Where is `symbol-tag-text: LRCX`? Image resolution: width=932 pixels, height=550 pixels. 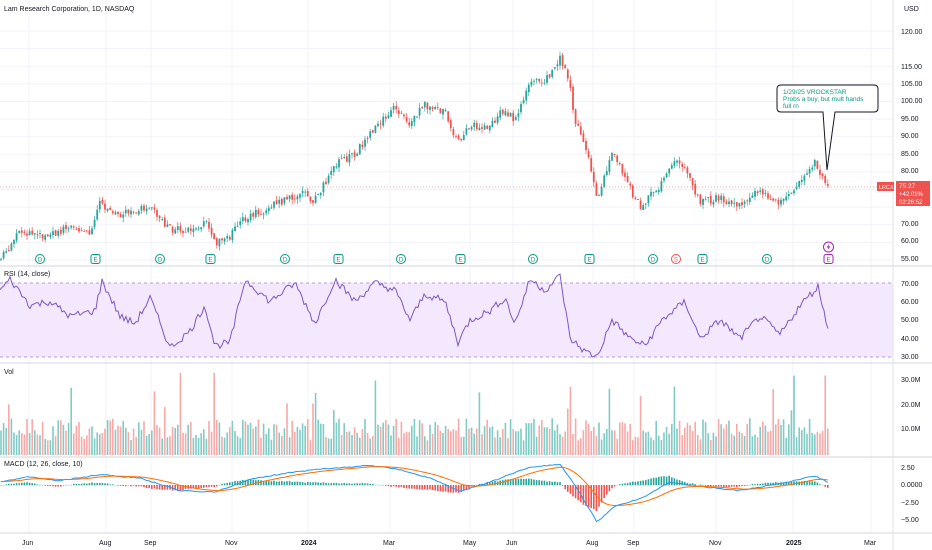 symbol-tag-text: LRCX is located at coordinates (886, 188).